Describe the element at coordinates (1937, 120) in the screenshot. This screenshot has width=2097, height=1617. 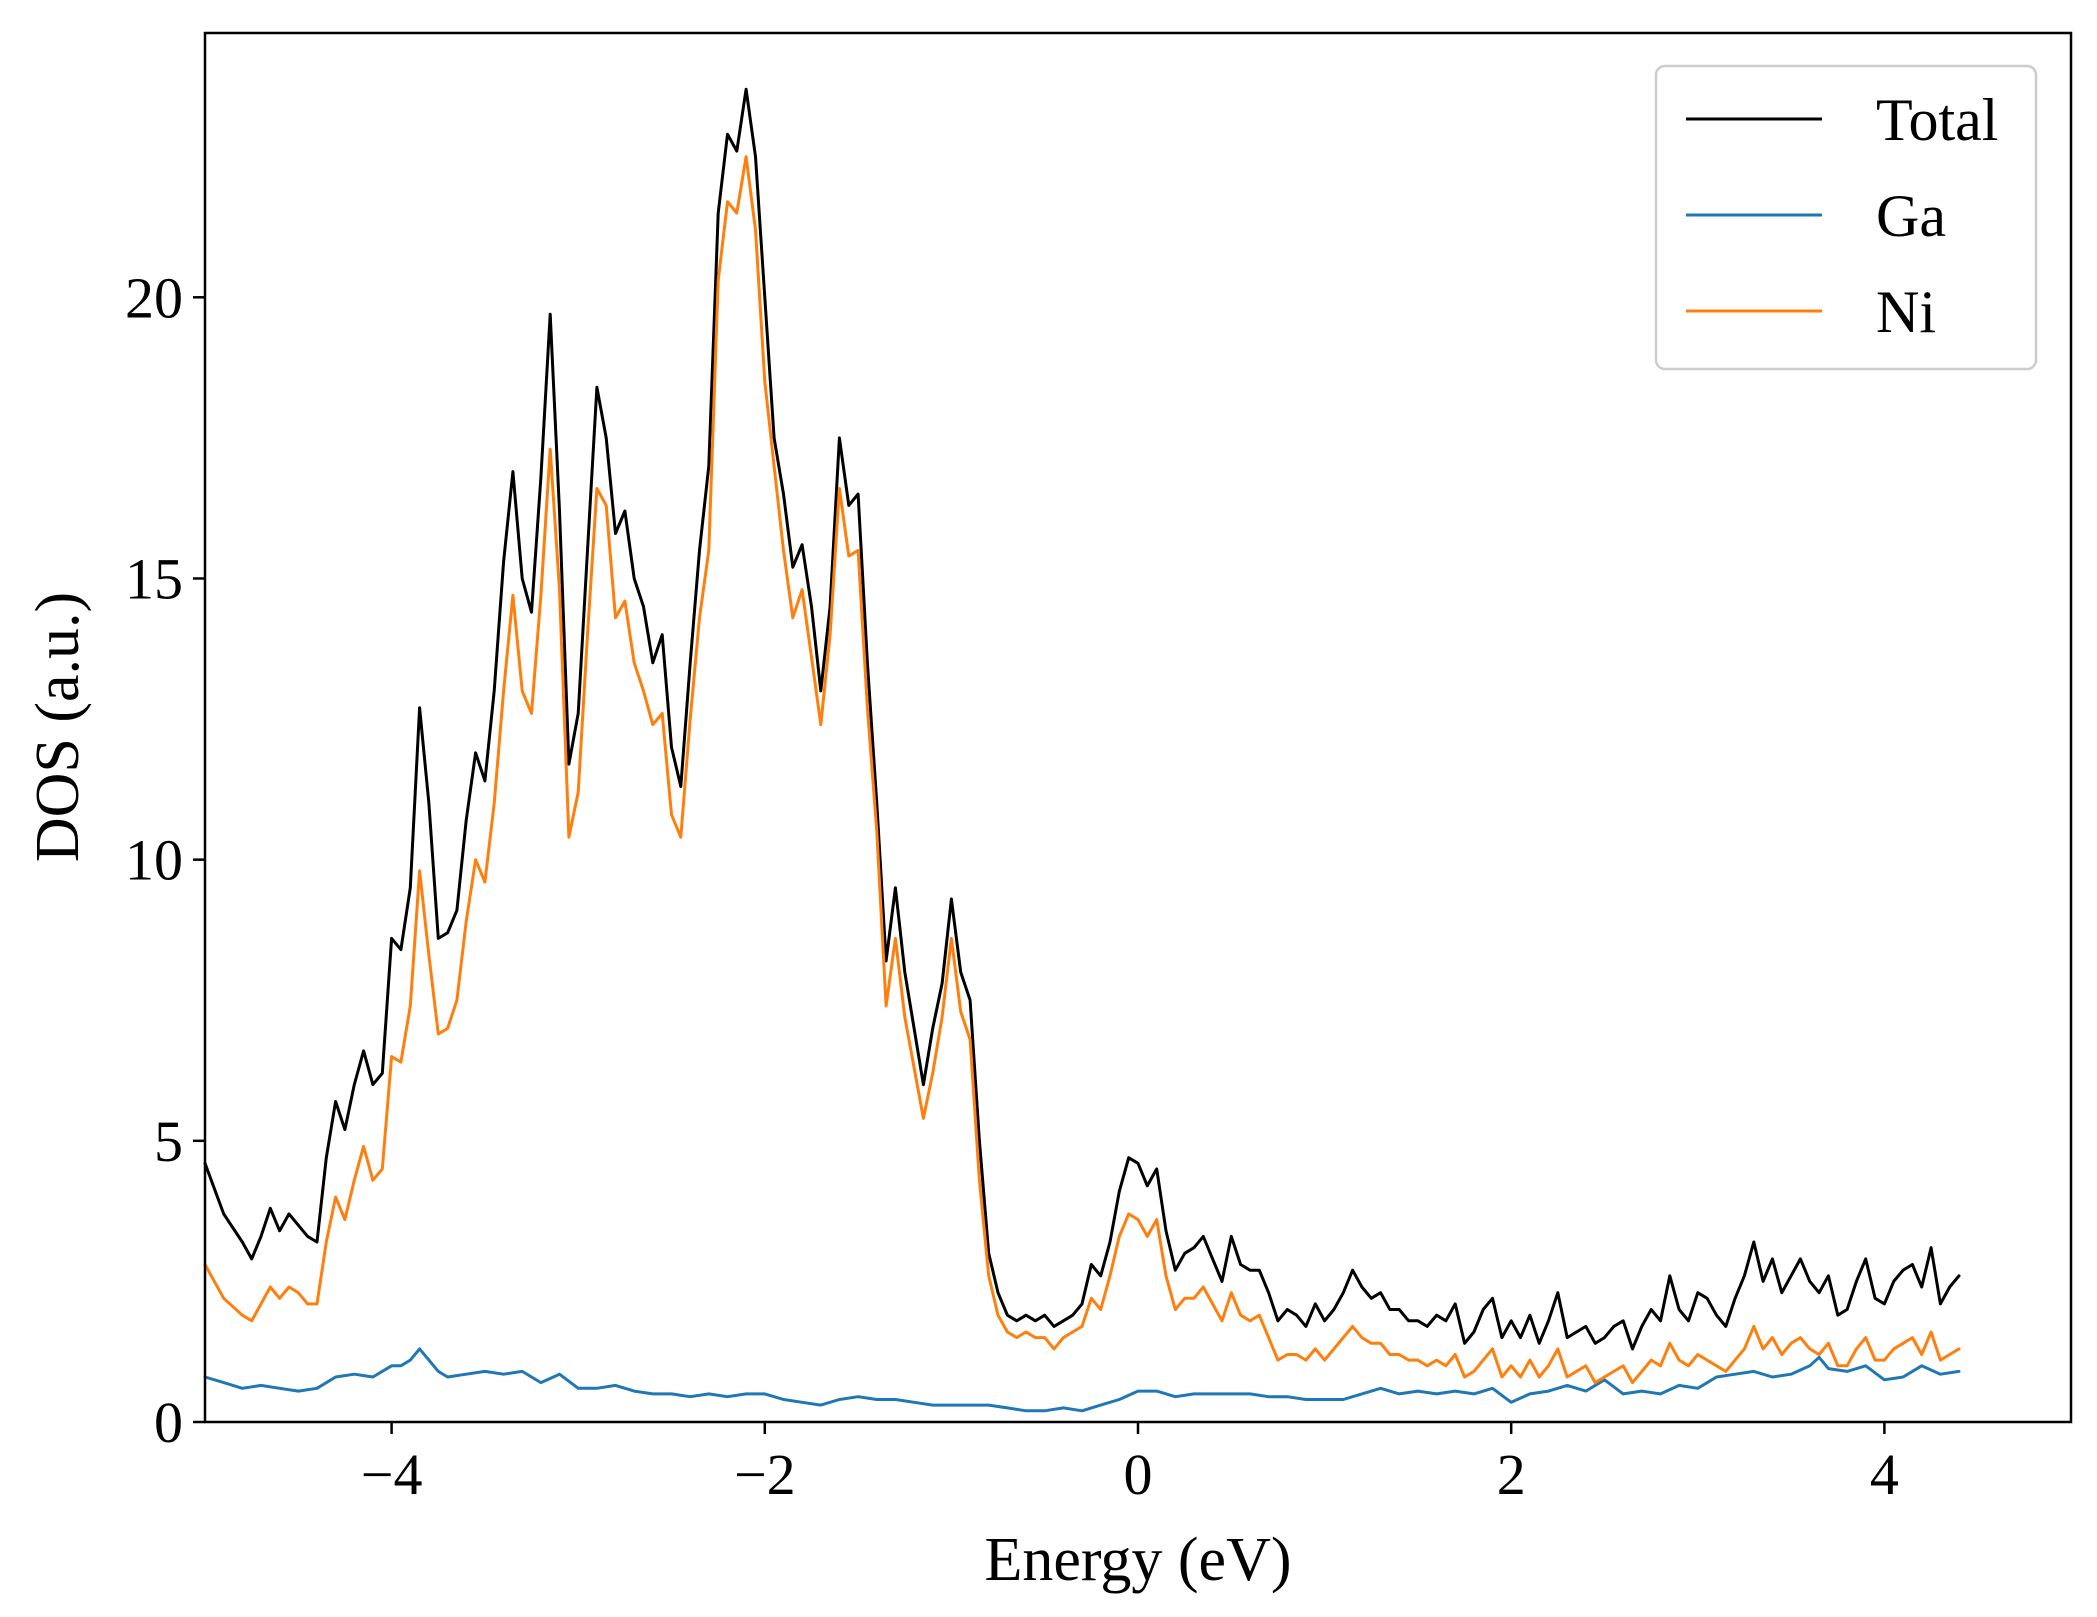
I see `legend-label-total: Total` at that location.